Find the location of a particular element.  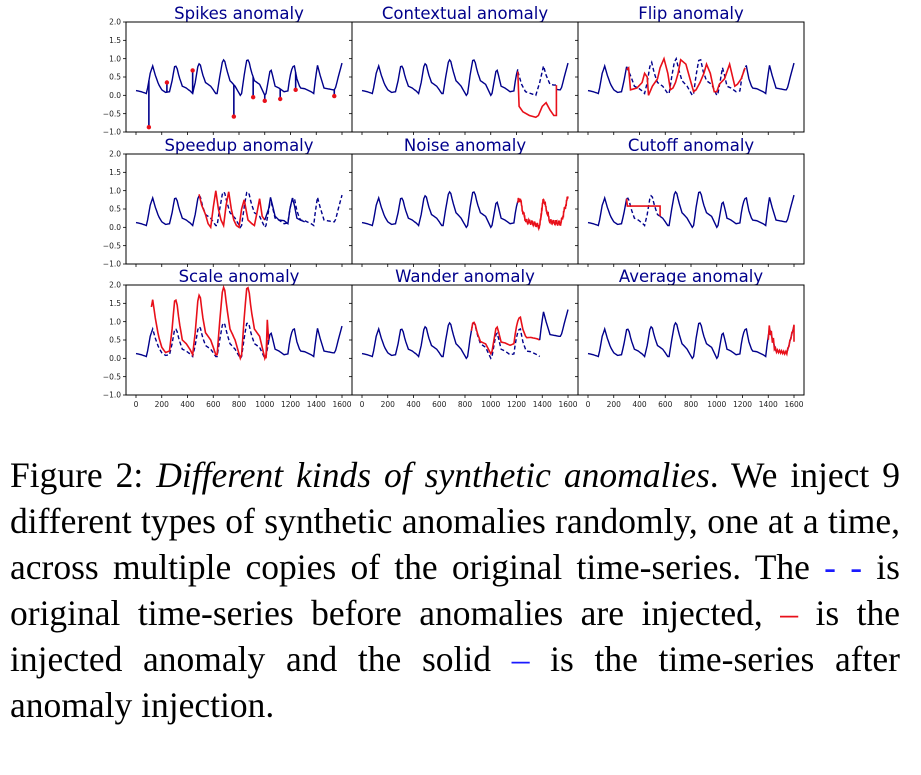

subplot-title: Average anomaly is located at coordinates (691, 276).